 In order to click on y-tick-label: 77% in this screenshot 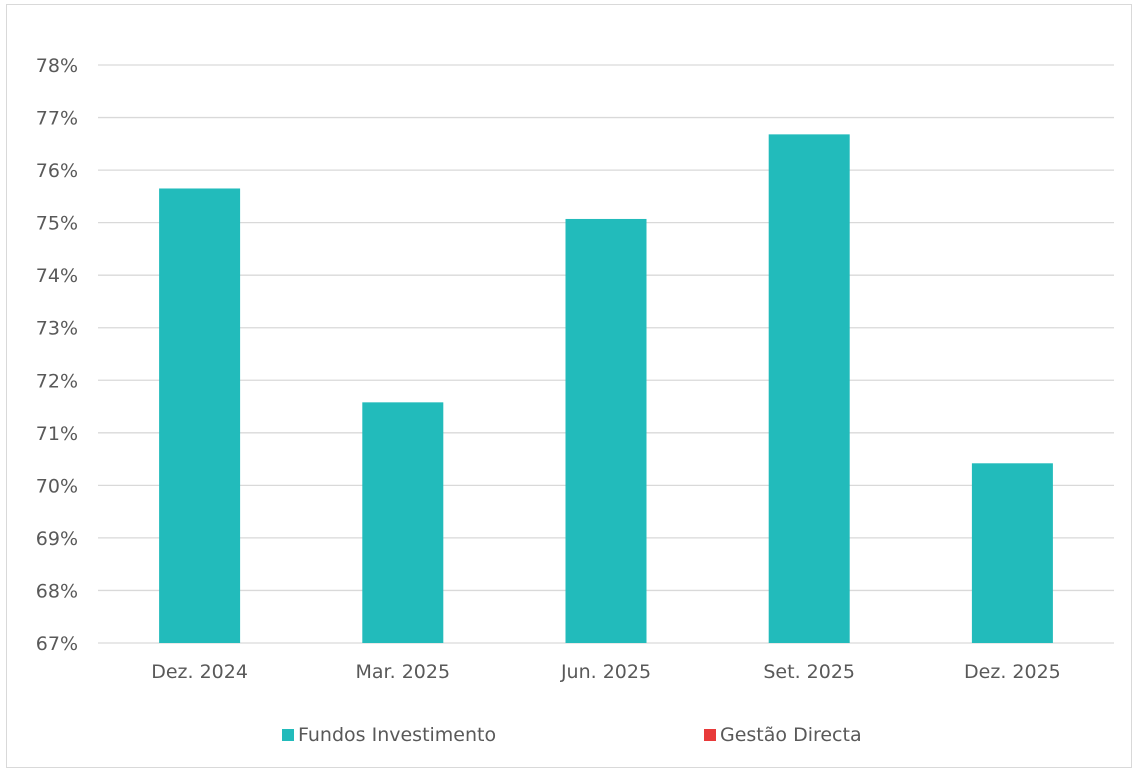, I will do `click(57, 119)`.